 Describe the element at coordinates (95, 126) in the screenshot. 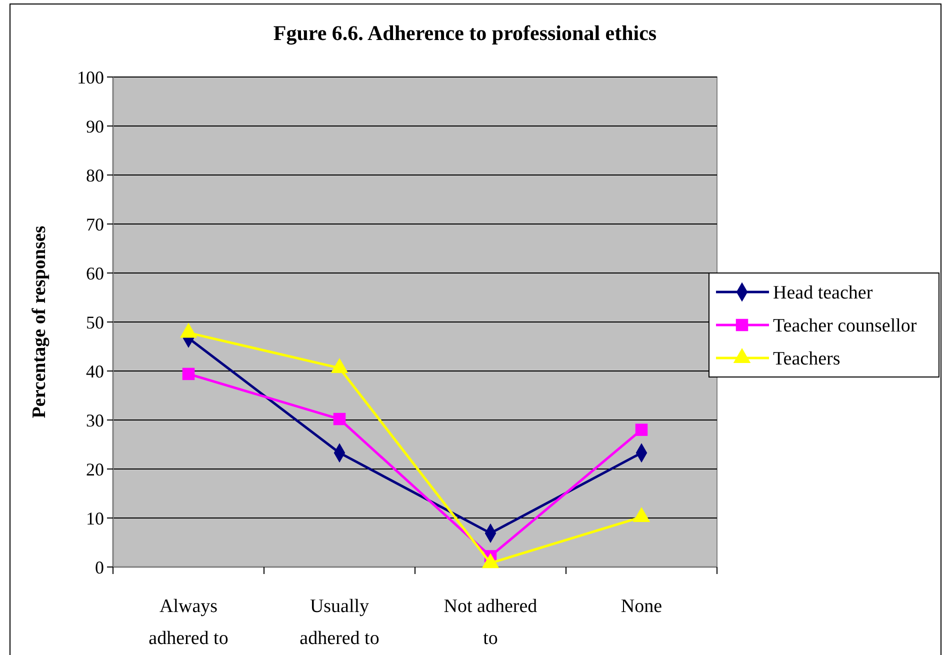

I see `y-tick-label: 90` at that location.